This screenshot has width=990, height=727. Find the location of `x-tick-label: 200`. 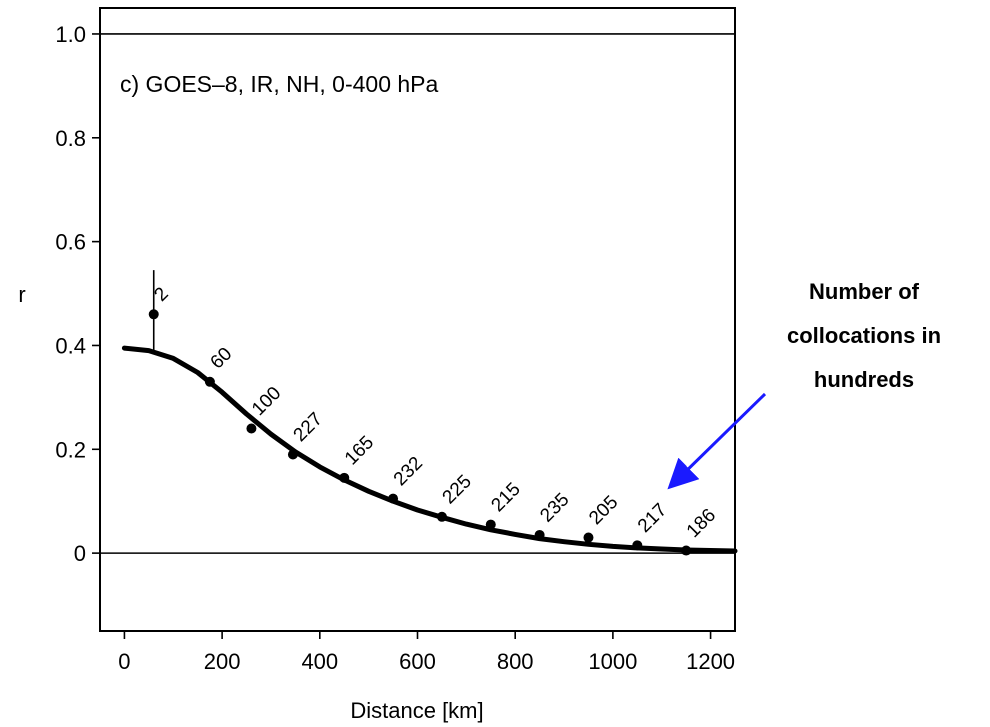

x-tick-label: 200 is located at coordinates (222, 661).